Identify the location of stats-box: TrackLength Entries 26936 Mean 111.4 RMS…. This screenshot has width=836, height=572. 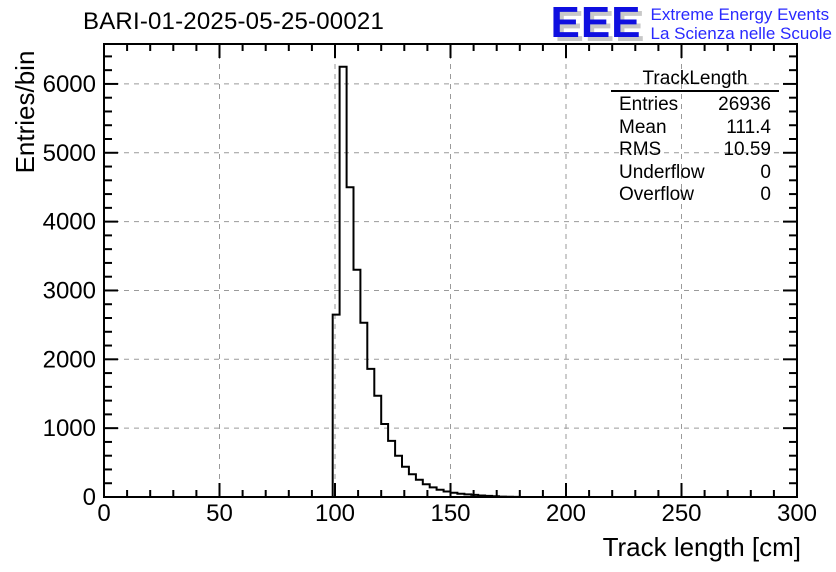
(695, 137).